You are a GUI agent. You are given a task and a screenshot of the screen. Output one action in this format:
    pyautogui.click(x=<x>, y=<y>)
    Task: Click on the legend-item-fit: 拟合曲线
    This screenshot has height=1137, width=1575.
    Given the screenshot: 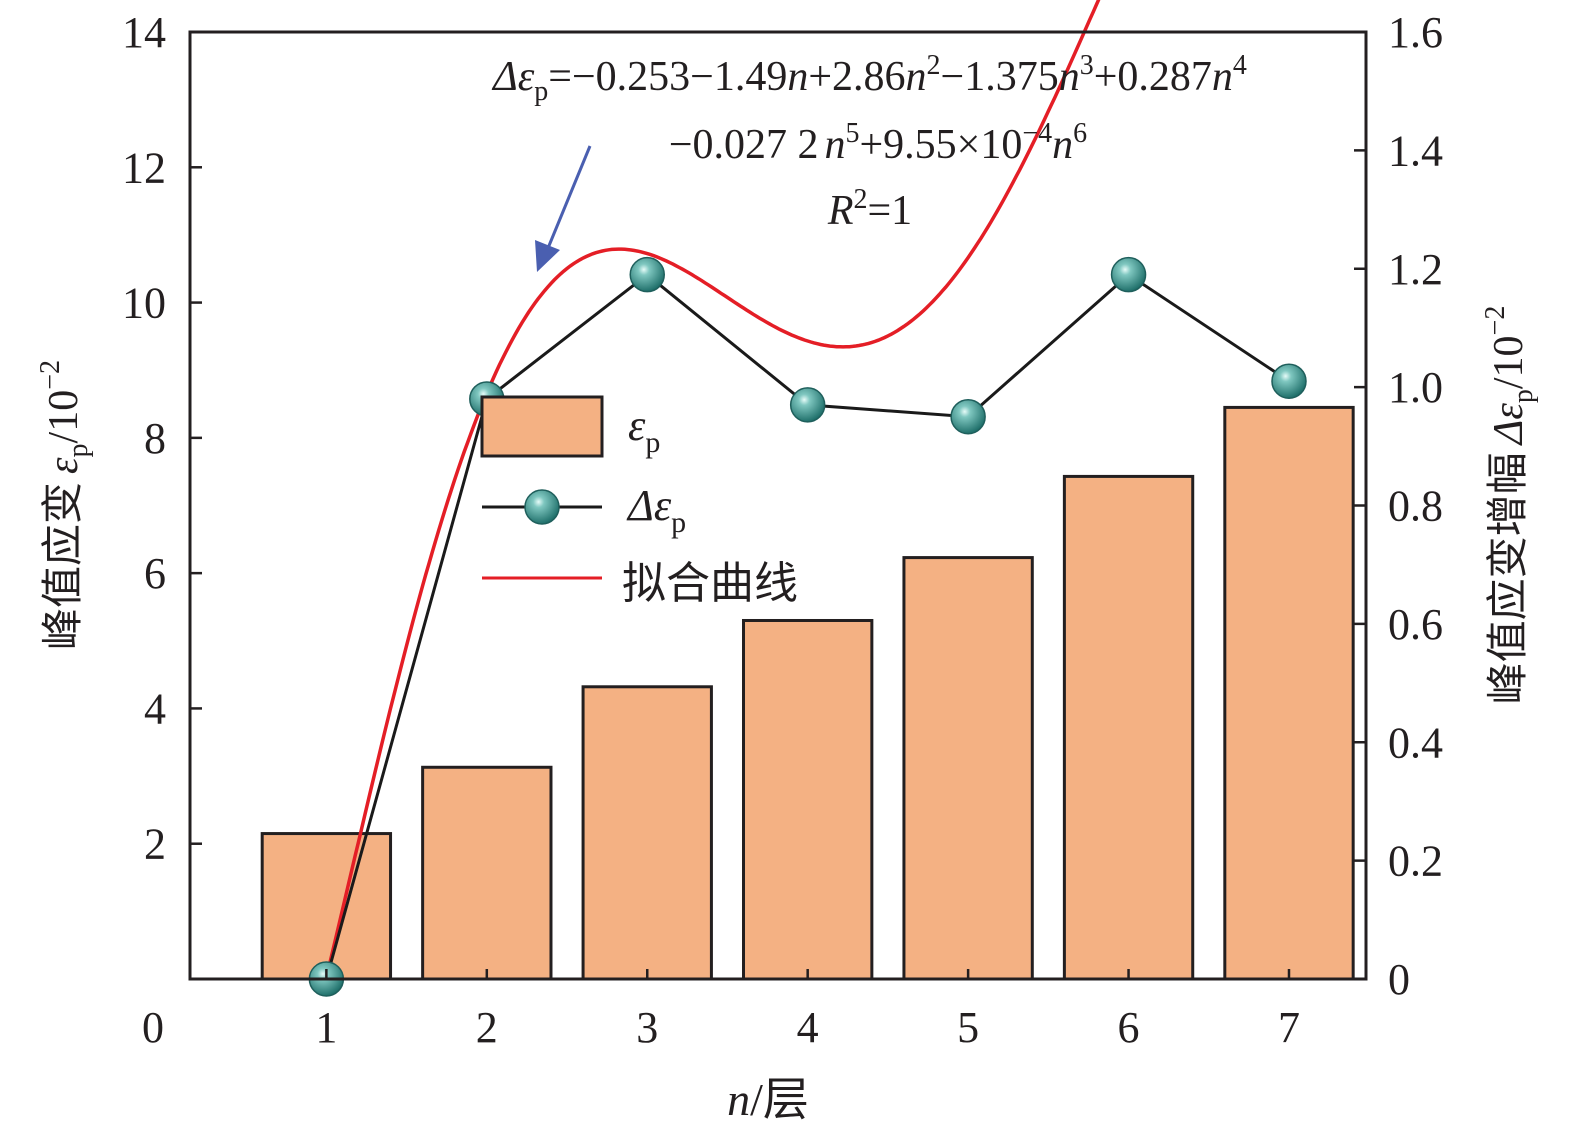 What is the action you would take?
    pyautogui.click(x=640, y=583)
    